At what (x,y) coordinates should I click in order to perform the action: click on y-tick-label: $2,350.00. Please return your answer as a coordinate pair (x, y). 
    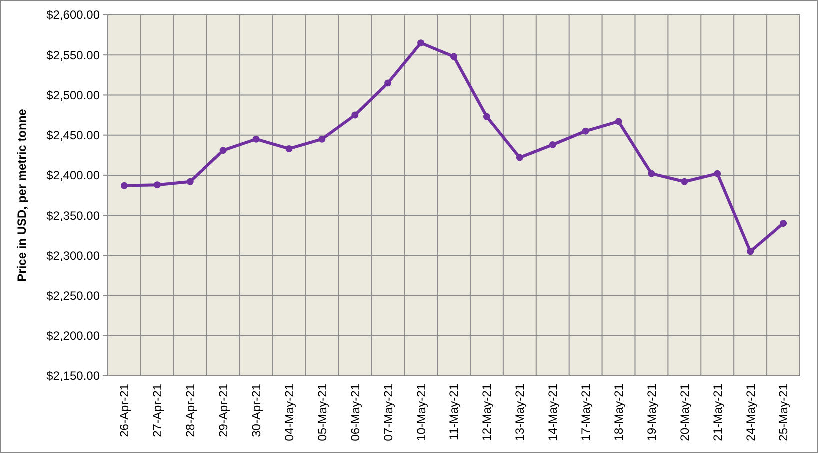
    Looking at the image, I should click on (73, 215).